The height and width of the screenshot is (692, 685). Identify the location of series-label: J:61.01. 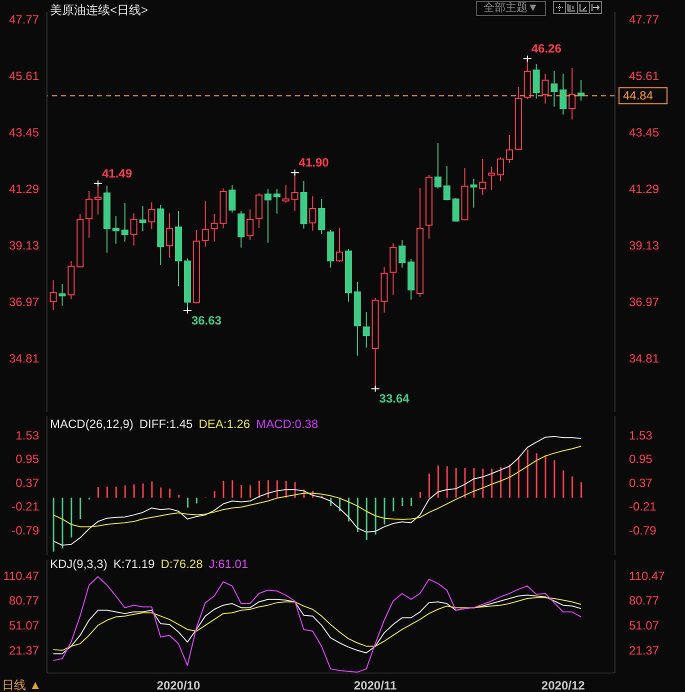
(228, 564).